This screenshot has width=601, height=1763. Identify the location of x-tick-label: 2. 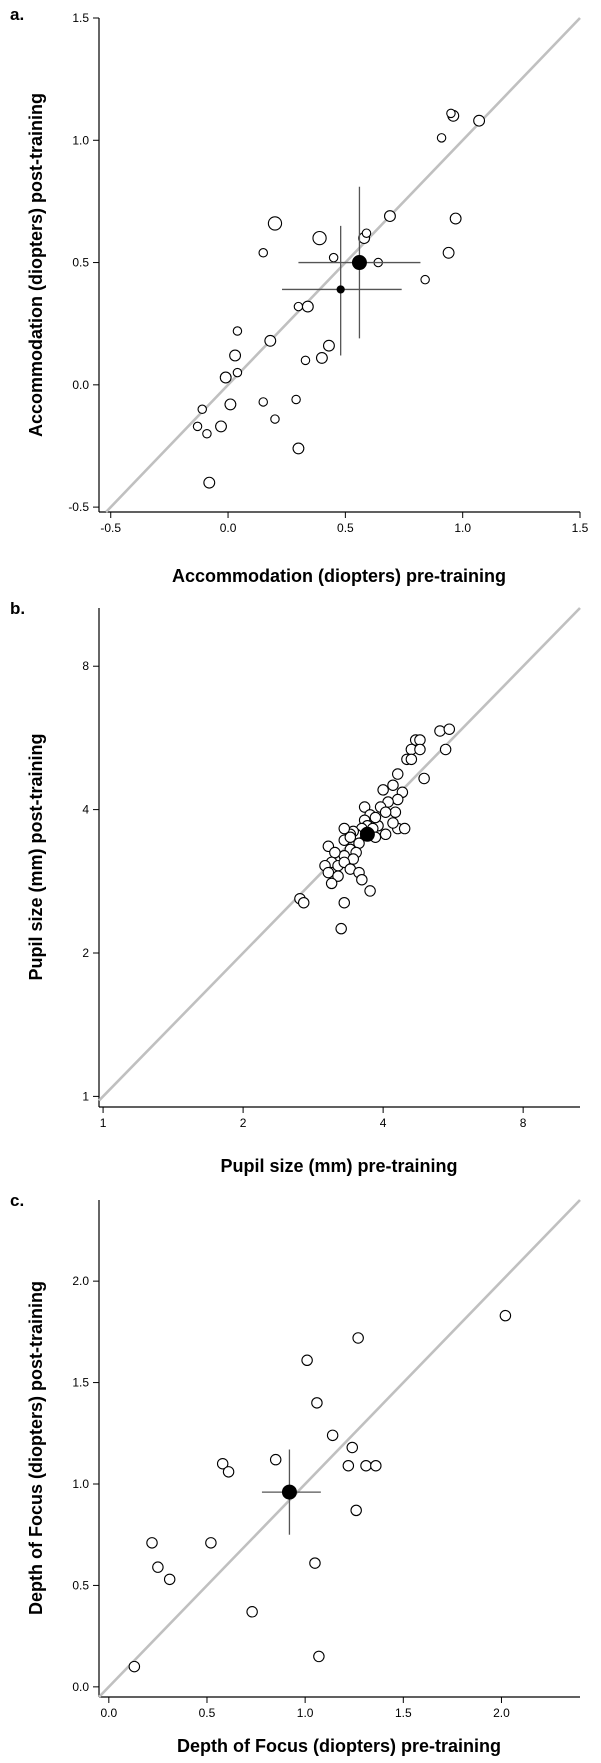
(243, 1123).